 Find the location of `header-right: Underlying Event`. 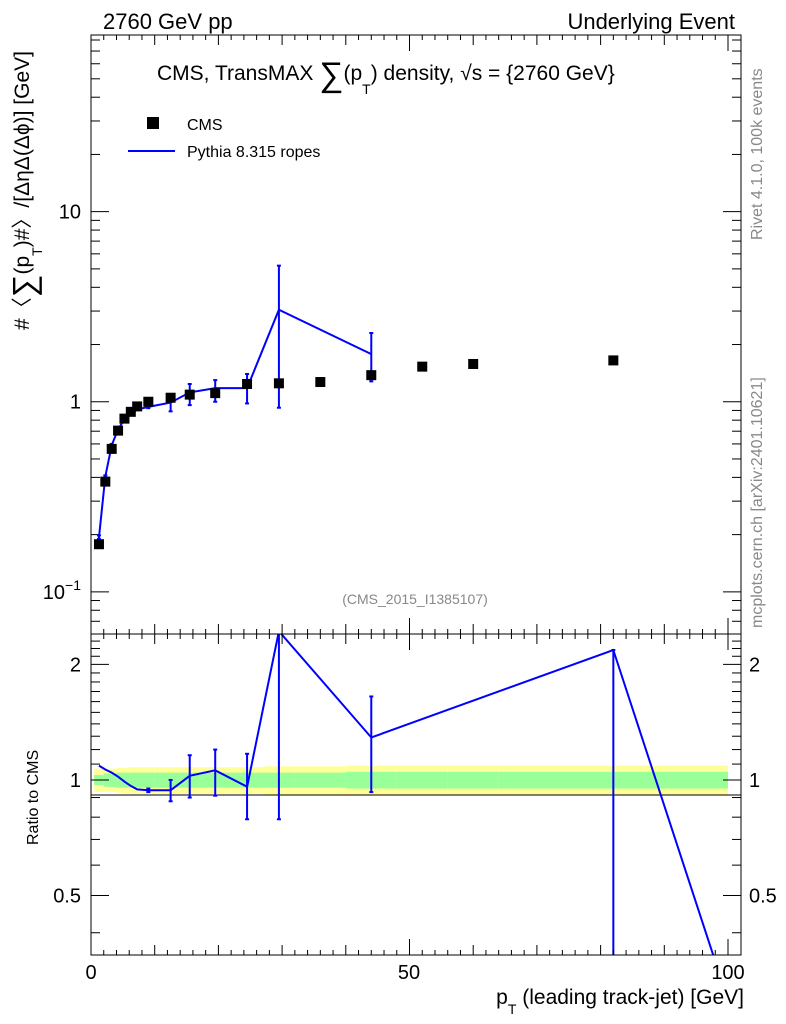

header-right: Underlying Event is located at coordinates (651, 21).